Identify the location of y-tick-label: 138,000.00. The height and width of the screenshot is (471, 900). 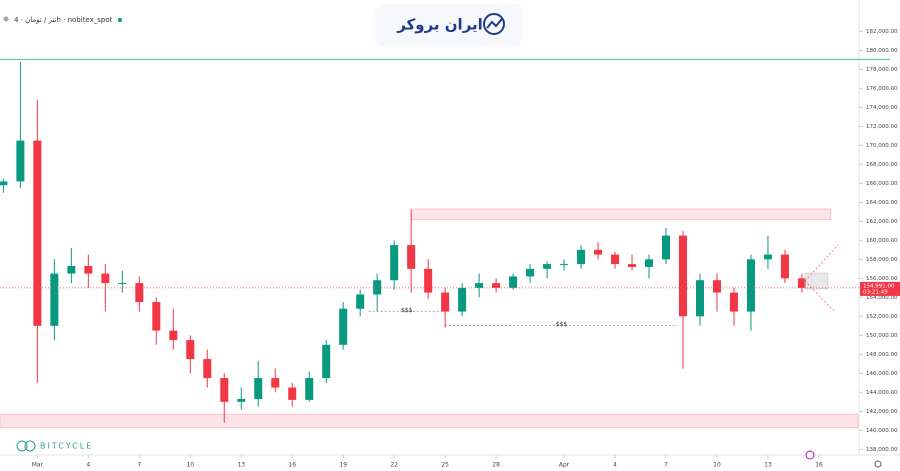
(882, 450).